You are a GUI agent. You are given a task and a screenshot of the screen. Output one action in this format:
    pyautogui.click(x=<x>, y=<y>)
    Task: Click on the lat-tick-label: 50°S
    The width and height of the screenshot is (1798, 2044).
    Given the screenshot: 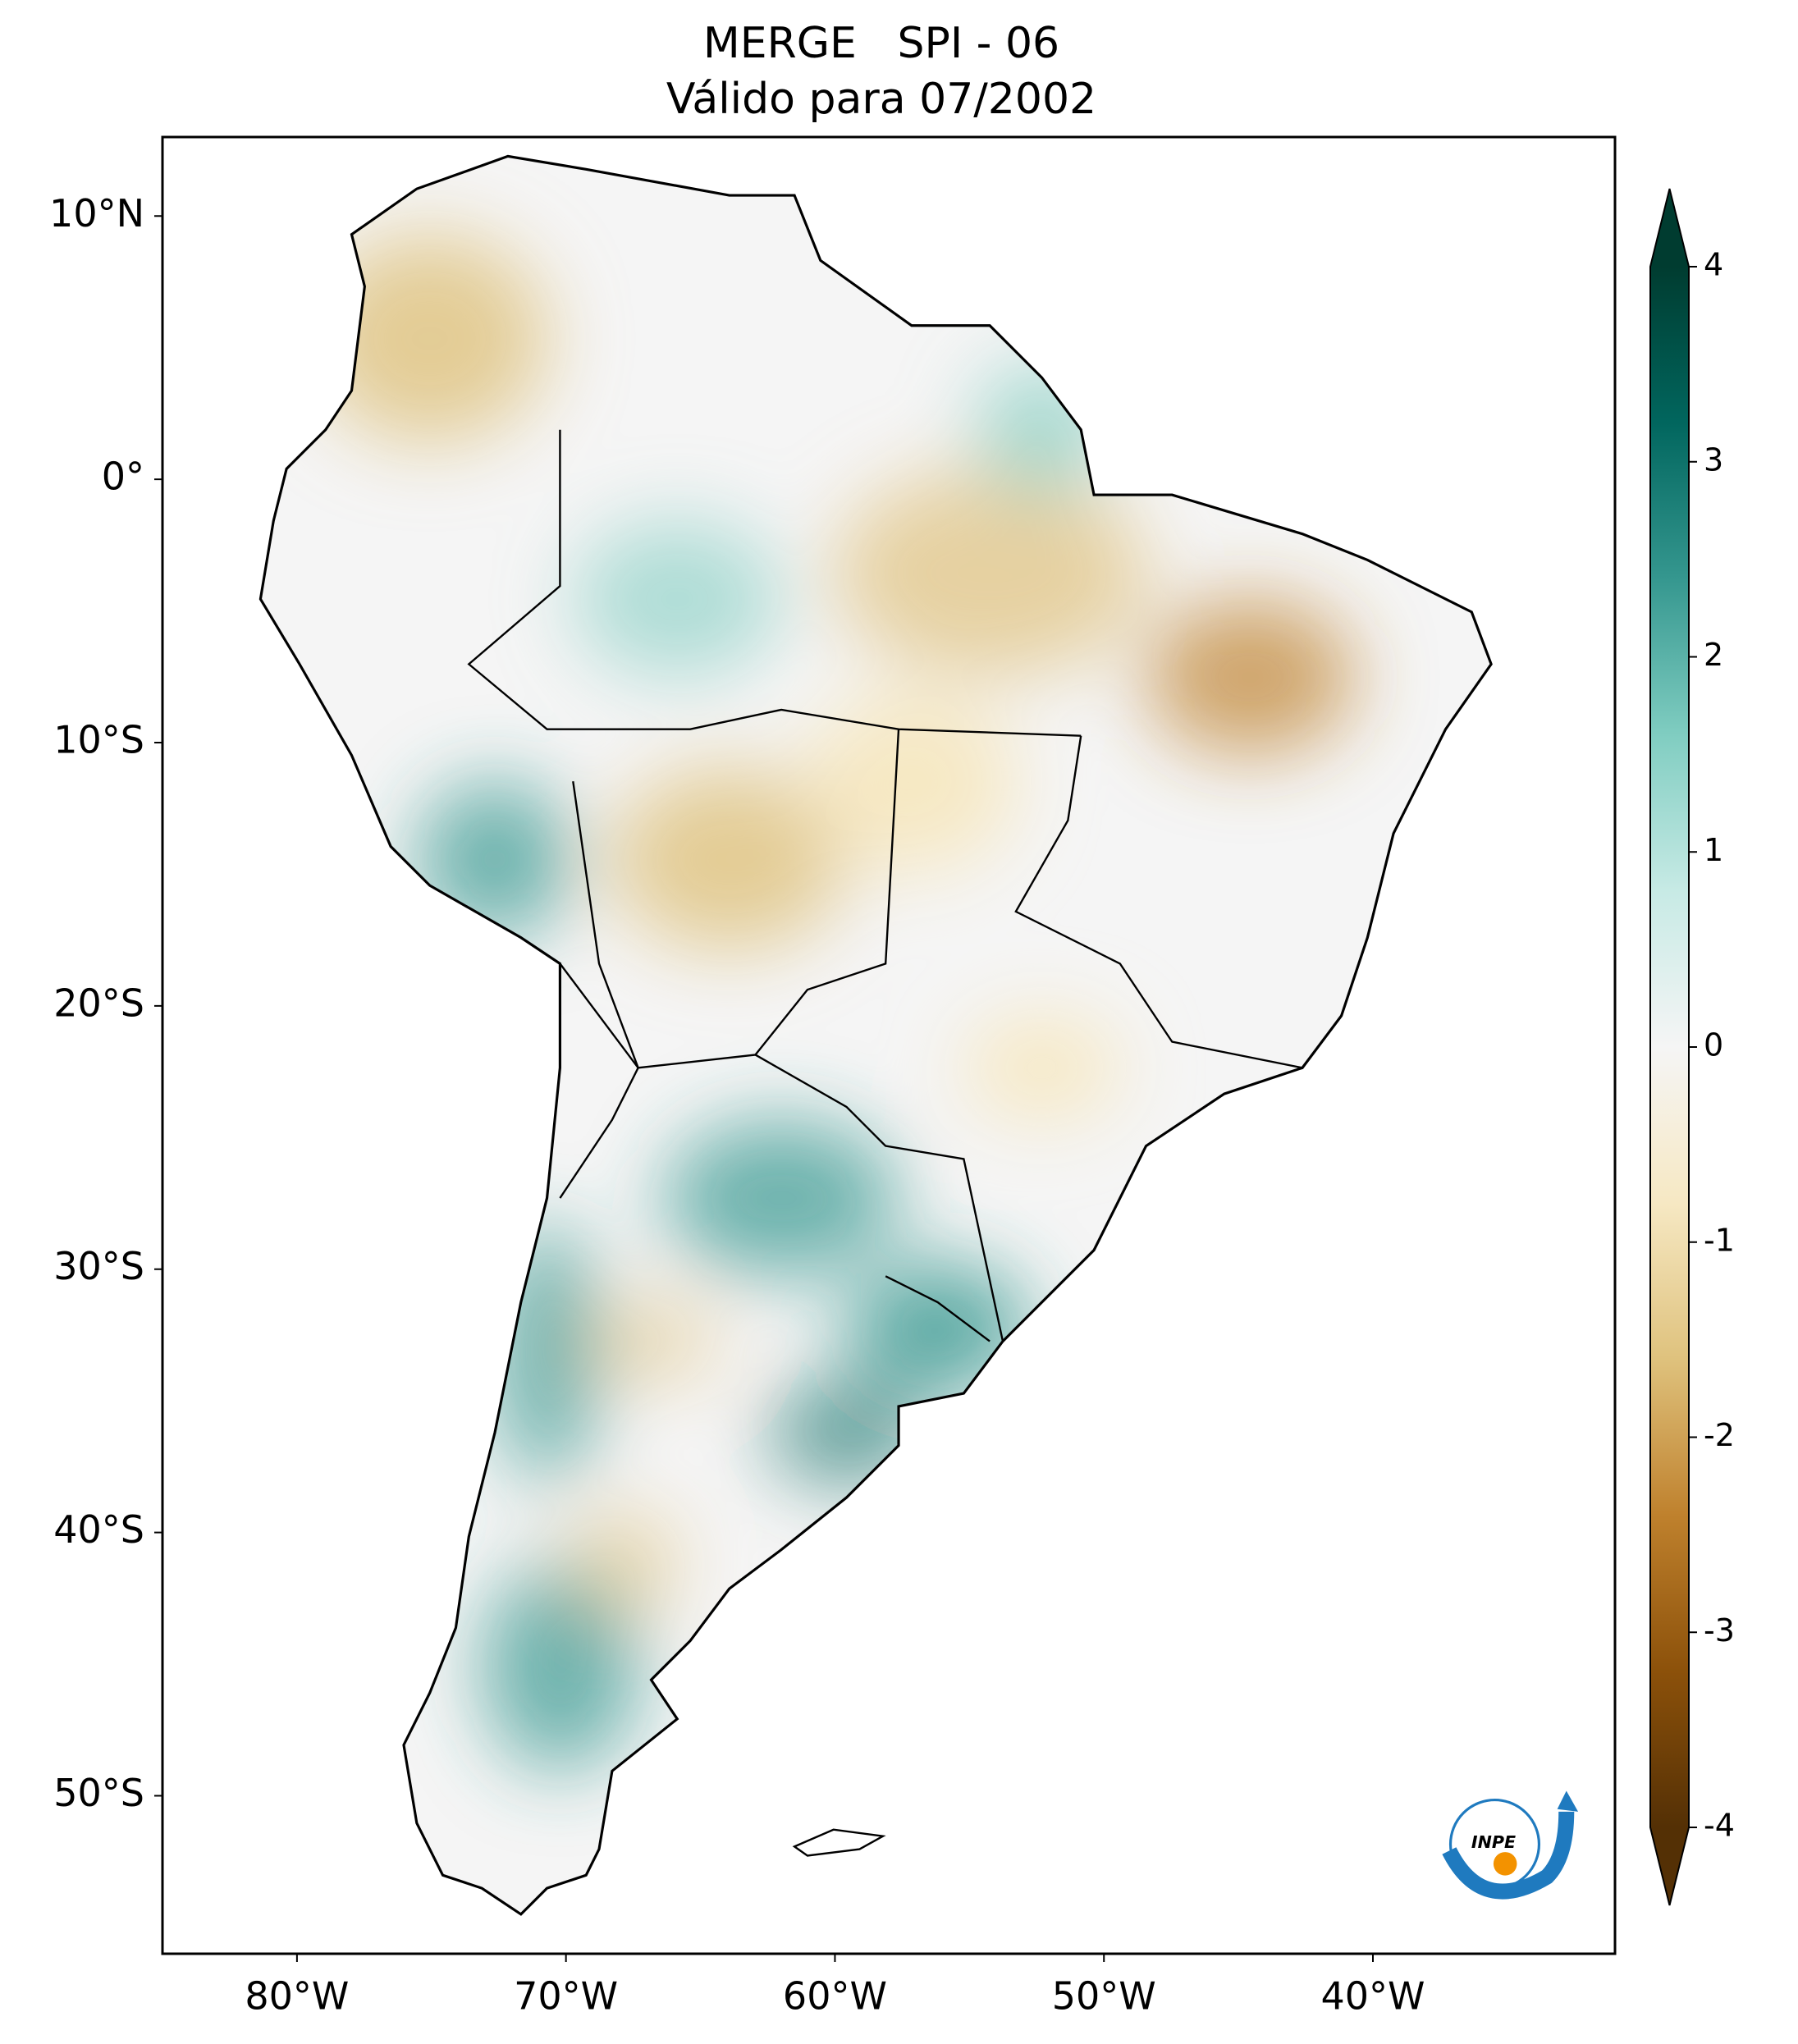 What is the action you would take?
    pyautogui.click(x=98, y=1793)
    